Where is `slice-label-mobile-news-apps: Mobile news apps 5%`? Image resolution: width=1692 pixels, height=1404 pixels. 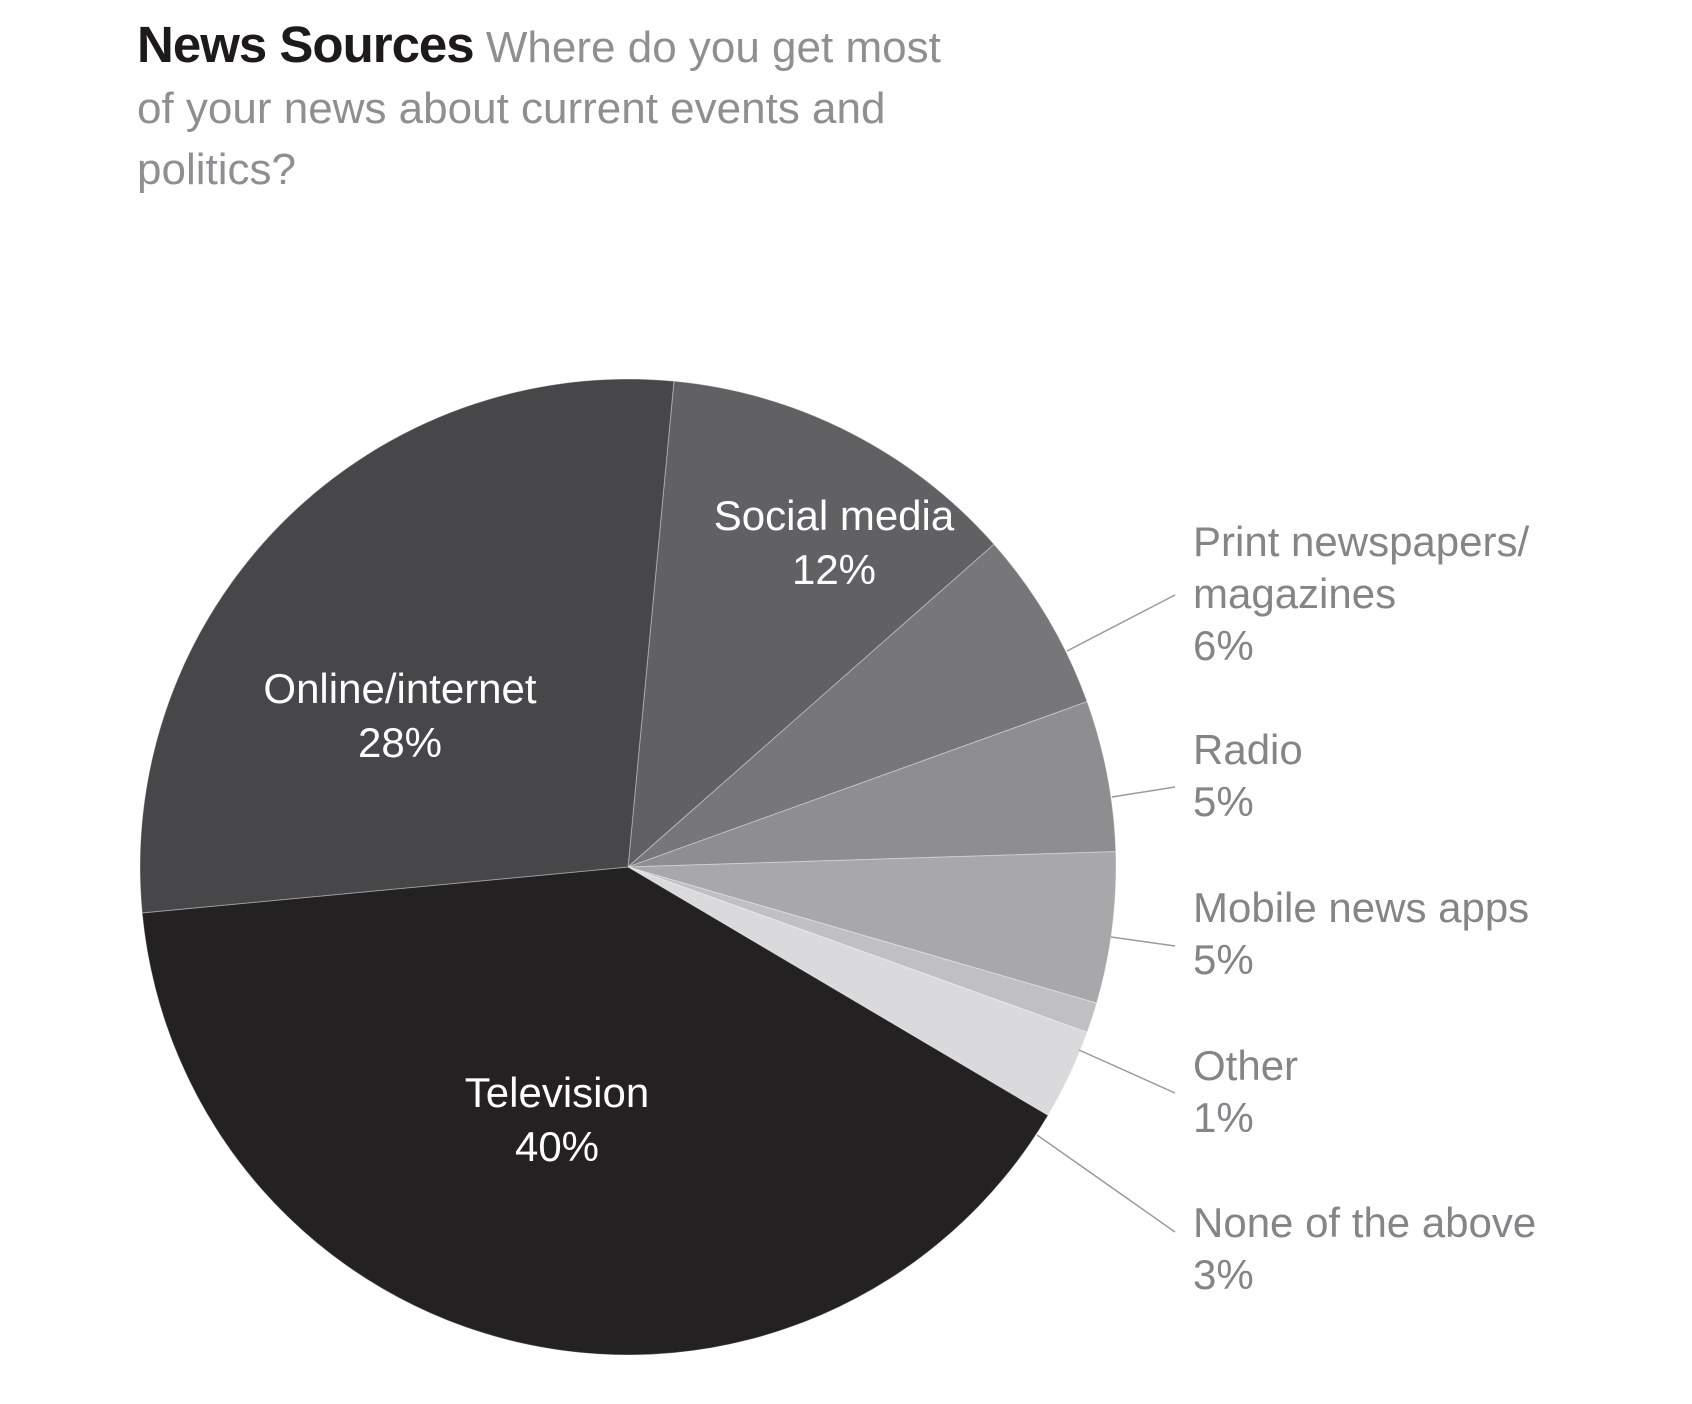 slice-label-mobile-news-apps: Mobile news apps 5% is located at coordinates (1361, 933).